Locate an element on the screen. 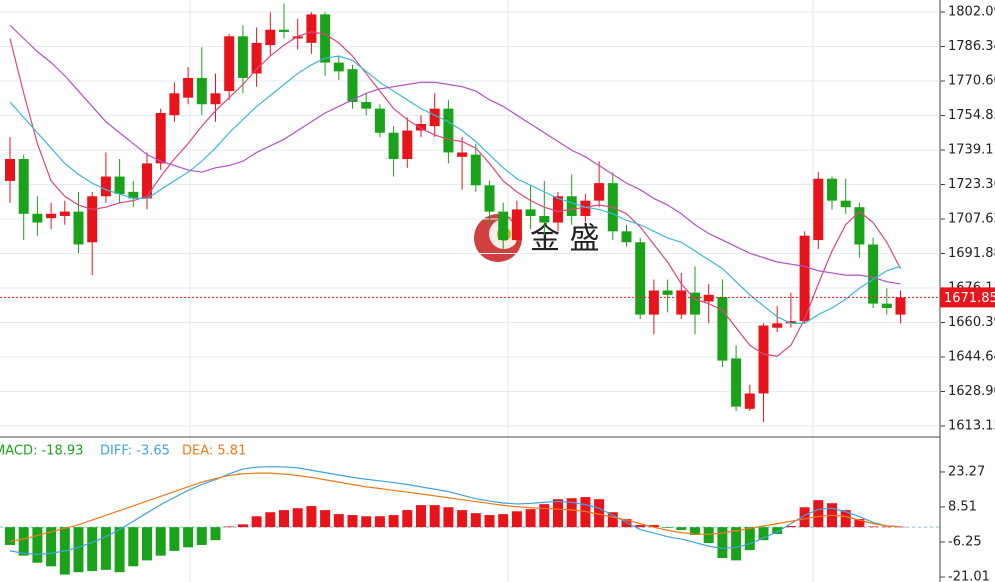 The image size is (995, 582). y-tick-label: 1723.36 is located at coordinates (971, 184).